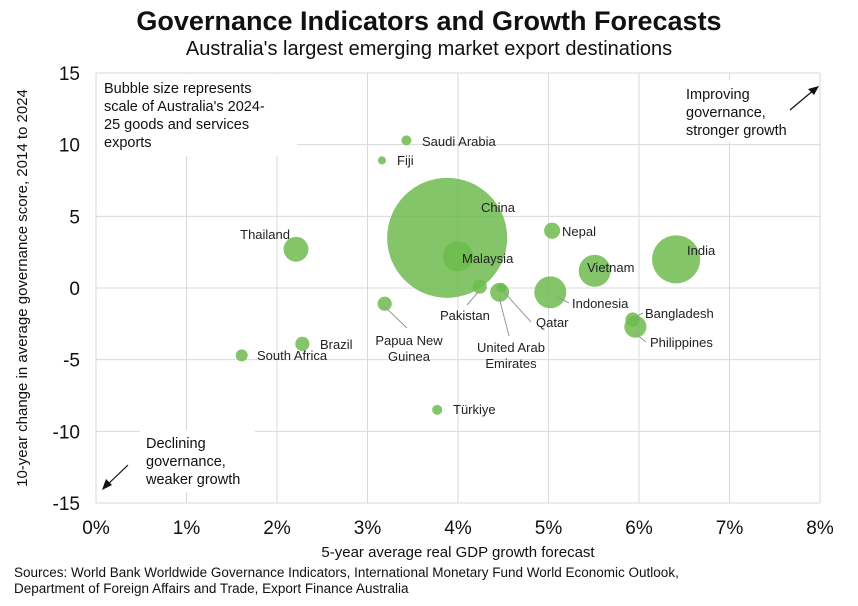 Image resolution: width=858 pixels, height=606 pixels. I want to click on point-label: Bangladesh, so click(679, 313).